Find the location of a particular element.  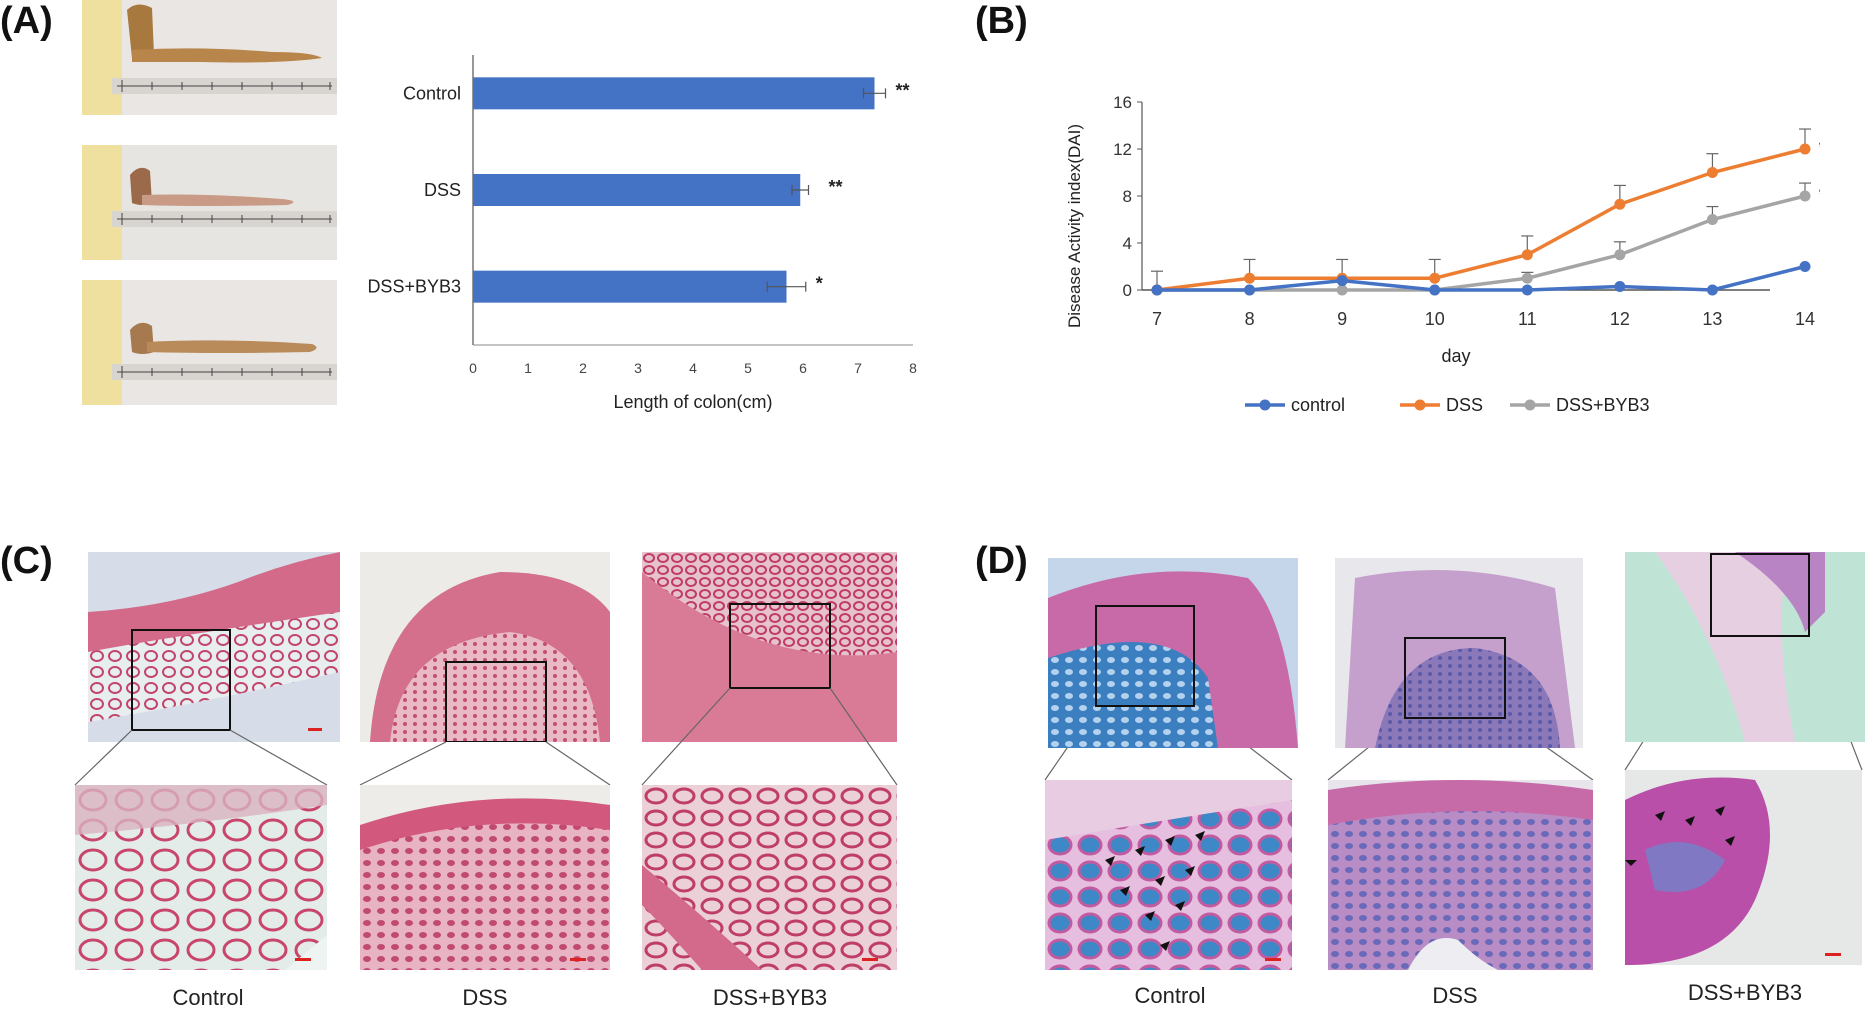

bar-category-label-1: DSS is located at coordinates (442, 190).